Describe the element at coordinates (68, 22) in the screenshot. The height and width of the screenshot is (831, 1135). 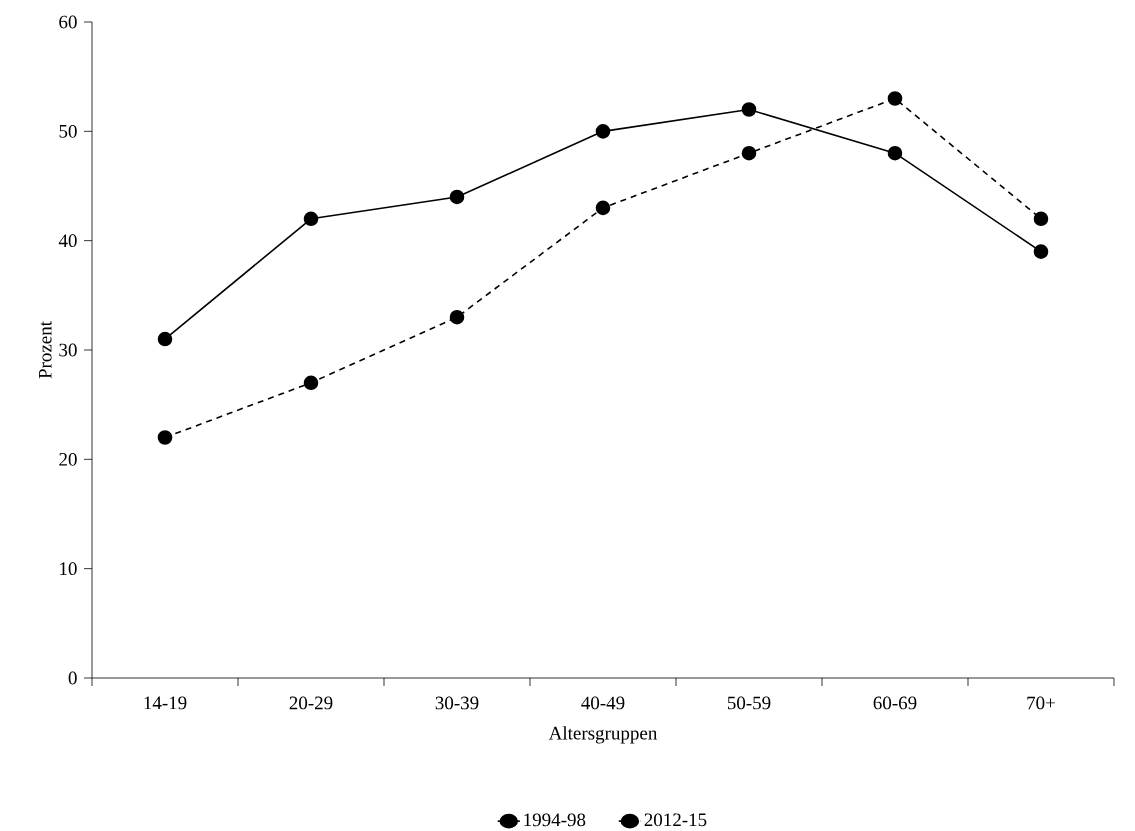
I see `y-tick-label: 60` at that location.